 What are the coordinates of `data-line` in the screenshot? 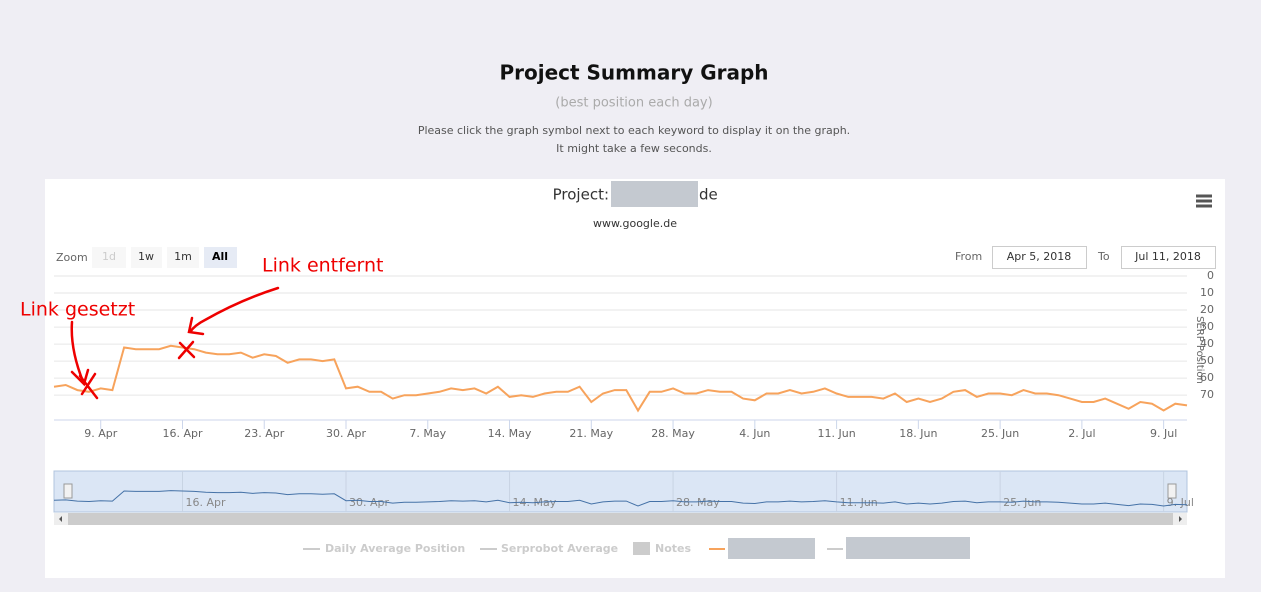 It's located at (620, 378).